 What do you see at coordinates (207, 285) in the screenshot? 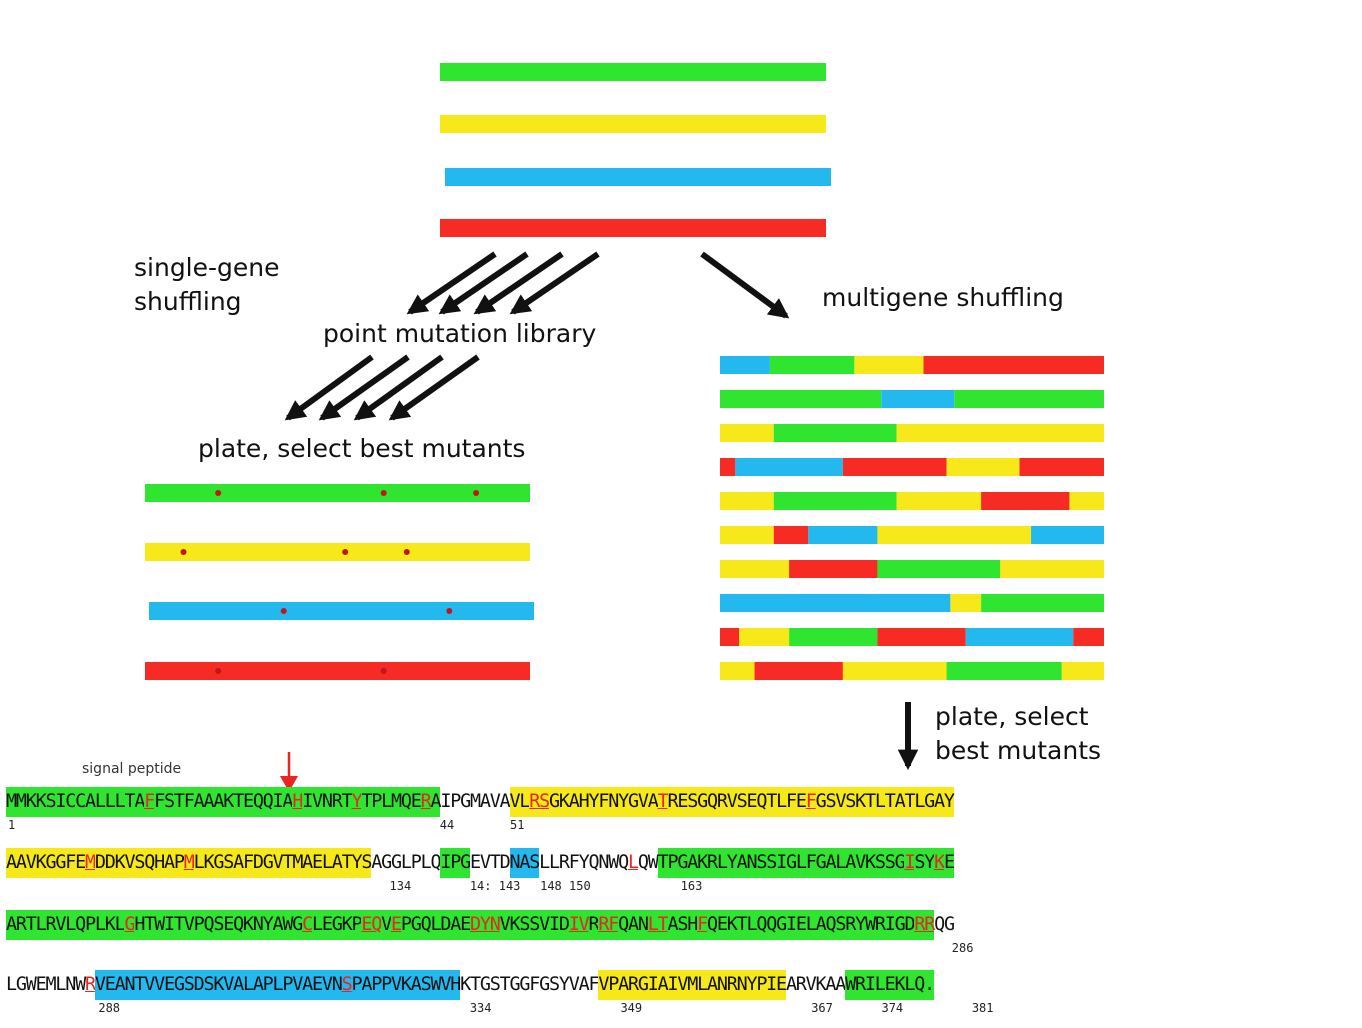
I see `single-gene-shuffling-label: single-gene shuffling` at bounding box center [207, 285].